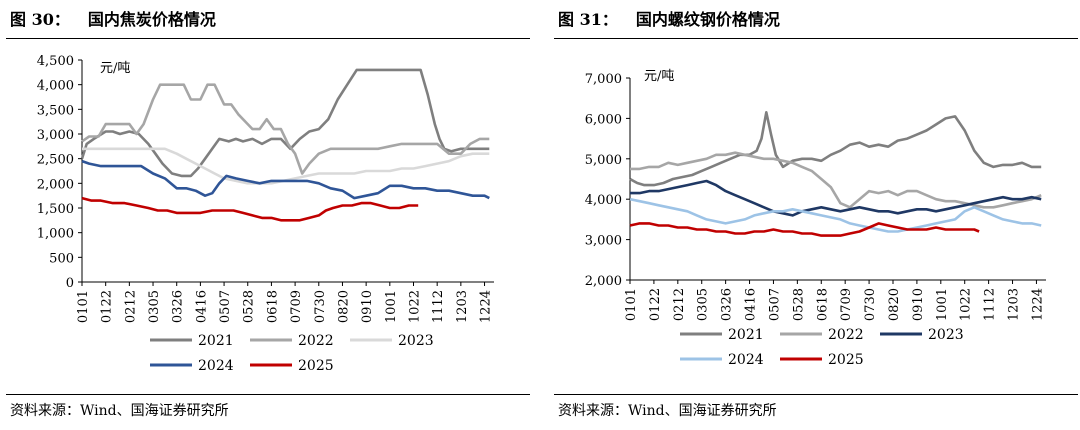  I want to click on figure-title-text: 国内焦炭价格情况, so click(151, 19).